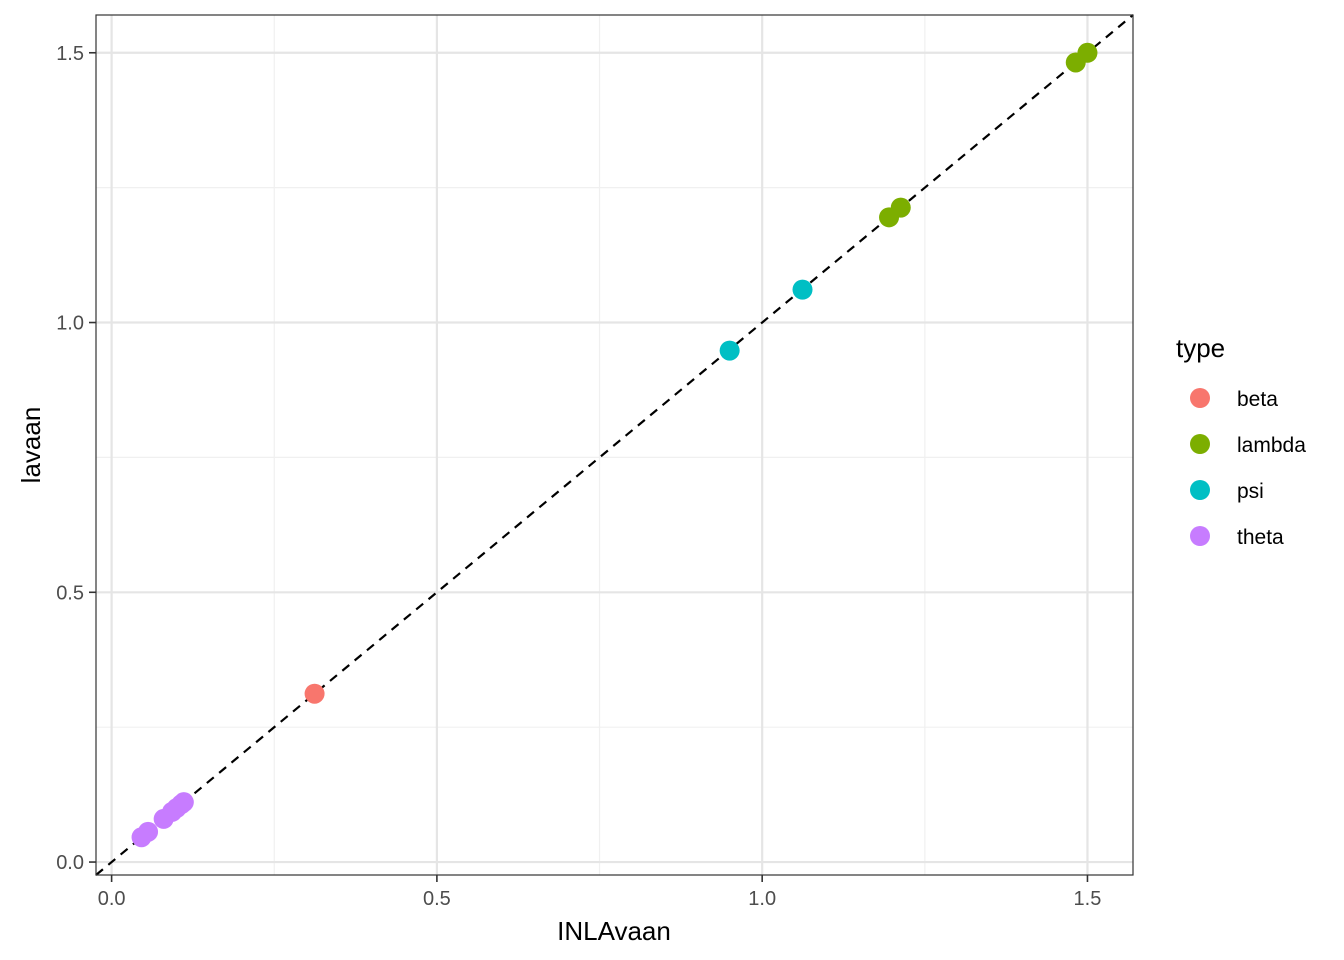 The height and width of the screenshot is (960, 1344). I want to click on y-tick-label: 0.0, so click(70, 863).